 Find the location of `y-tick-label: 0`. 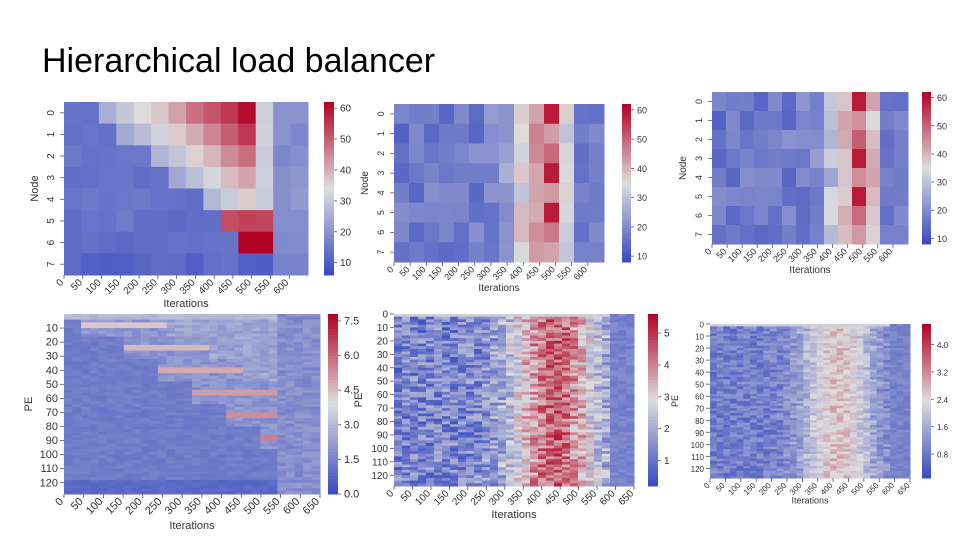

y-tick-label: 0 is located at coordinates (699, 101).